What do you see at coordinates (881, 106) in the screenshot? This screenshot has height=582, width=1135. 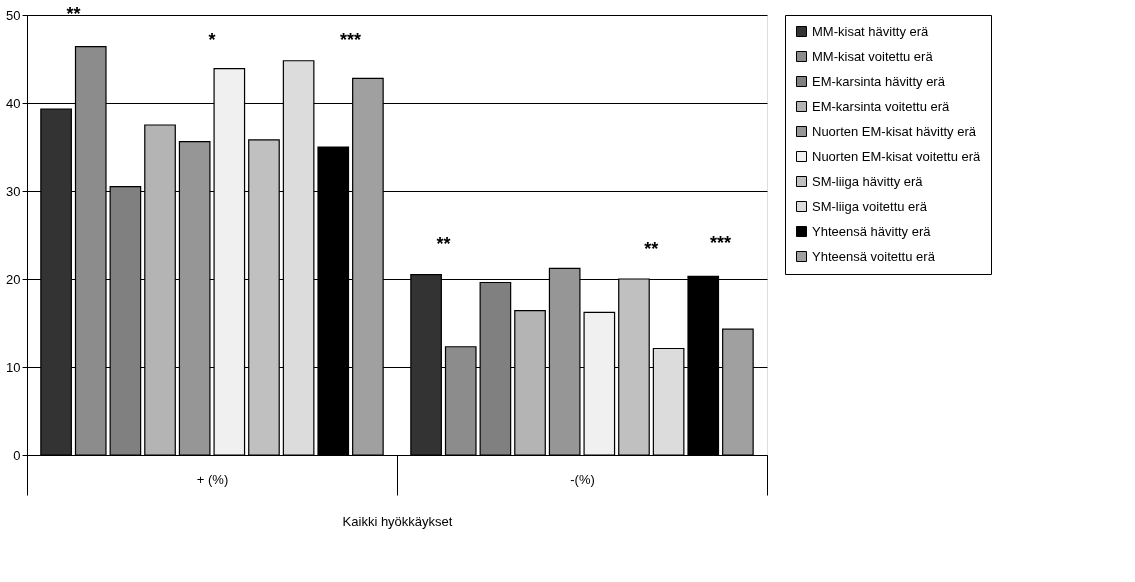 I see `legend-label: EM-karsinta voitettu erä` at bounding box center [881, 106].